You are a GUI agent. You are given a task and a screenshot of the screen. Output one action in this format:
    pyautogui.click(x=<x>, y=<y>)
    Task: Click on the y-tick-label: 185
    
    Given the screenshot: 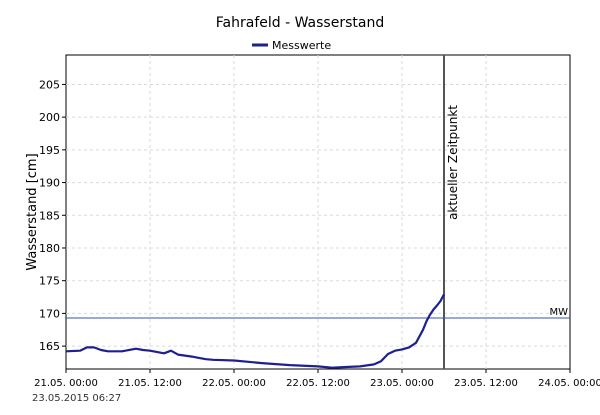 What is the action you would take?
    pyautogui.click(x=49, y=215)
    